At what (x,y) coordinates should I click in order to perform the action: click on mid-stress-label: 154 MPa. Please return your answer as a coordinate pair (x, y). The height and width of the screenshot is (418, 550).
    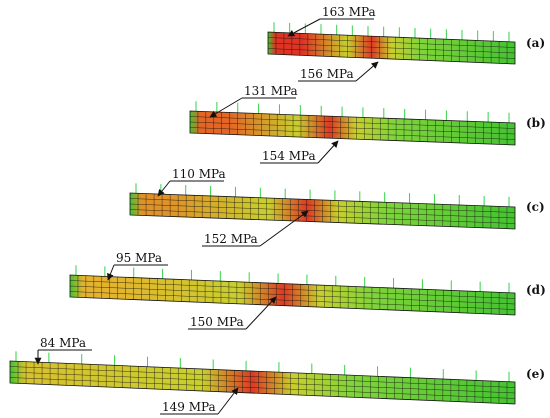
    Looking at the image, I should click on (289, 156).